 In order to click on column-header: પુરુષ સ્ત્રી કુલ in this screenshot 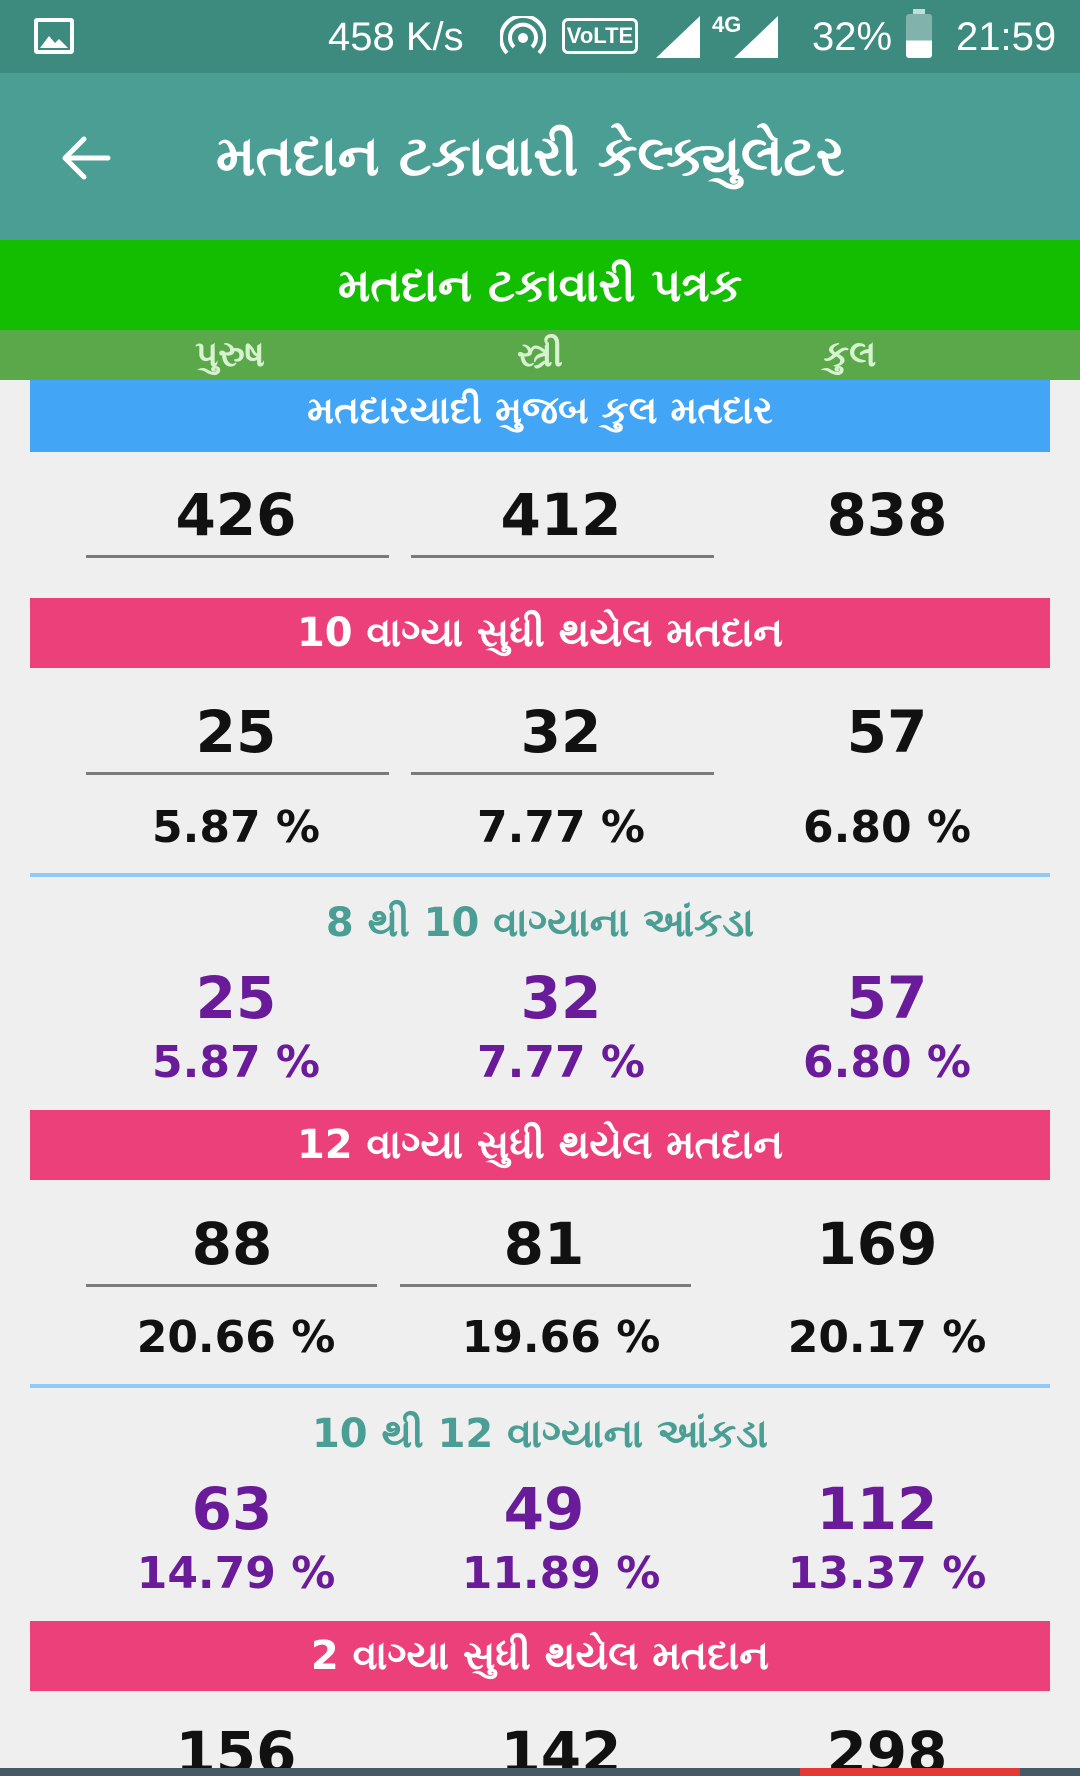, I will do `click(540, 355)`.